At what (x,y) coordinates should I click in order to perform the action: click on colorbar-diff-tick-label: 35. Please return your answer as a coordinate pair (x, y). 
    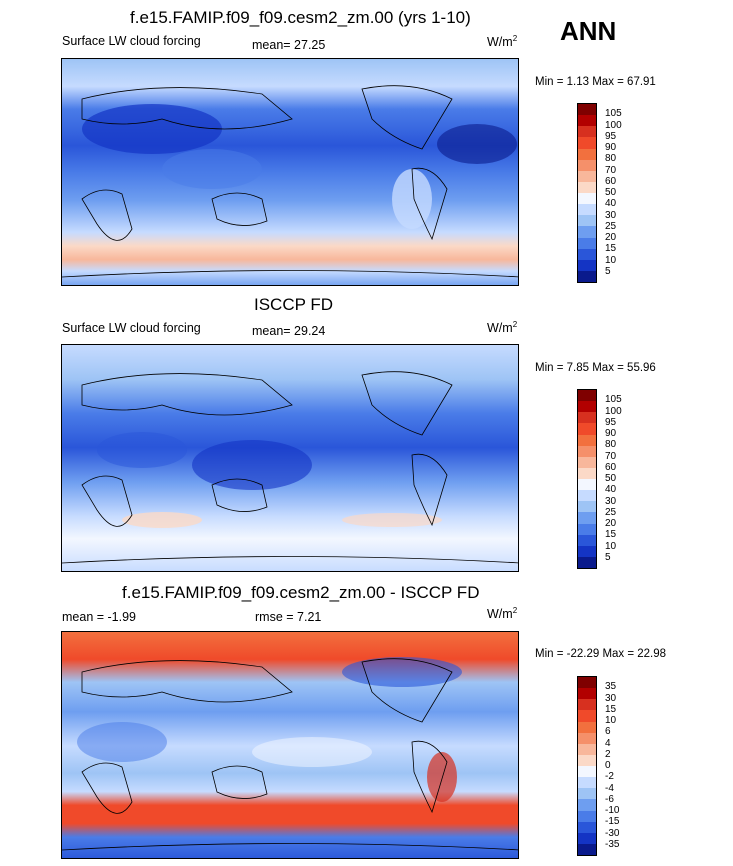
    Looking at the image, I should click on (611, 687).